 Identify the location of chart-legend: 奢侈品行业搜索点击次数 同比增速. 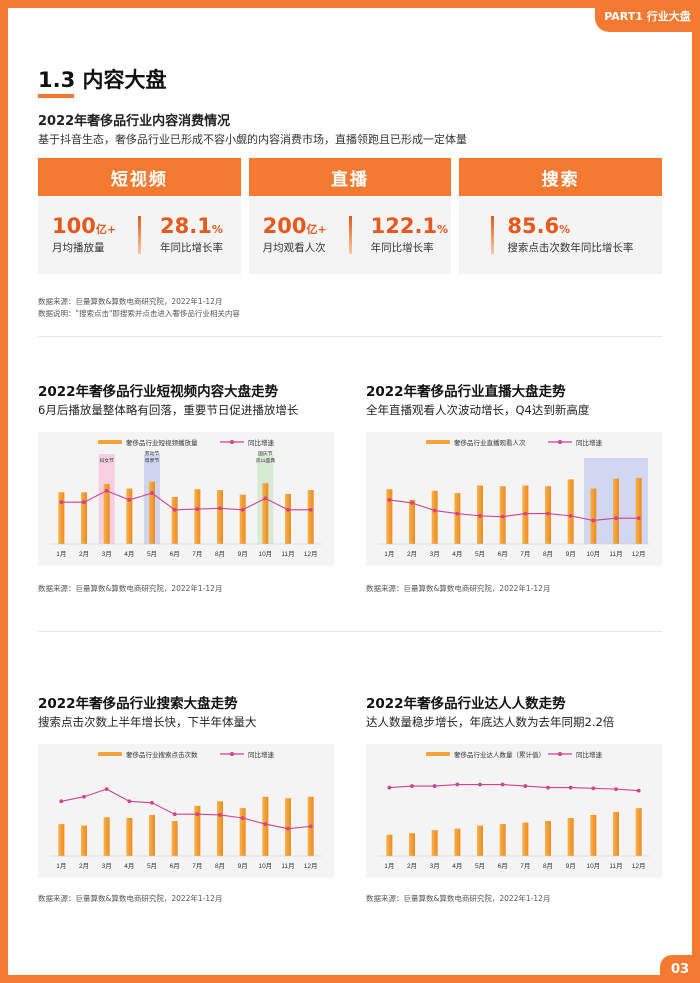
(186, 754).